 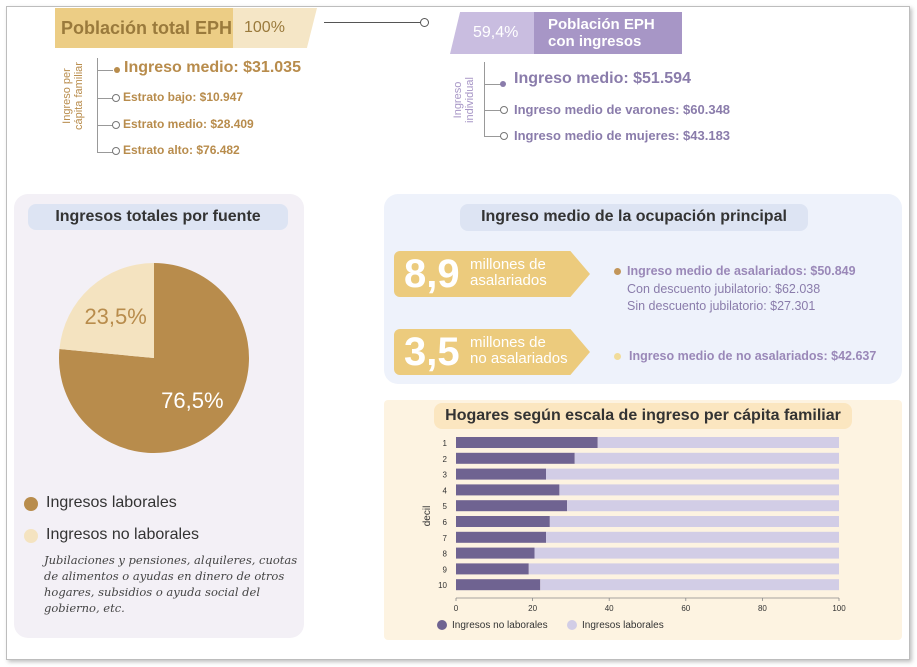 I want to click on left-tree-trunk, so click(x=97, y=105).